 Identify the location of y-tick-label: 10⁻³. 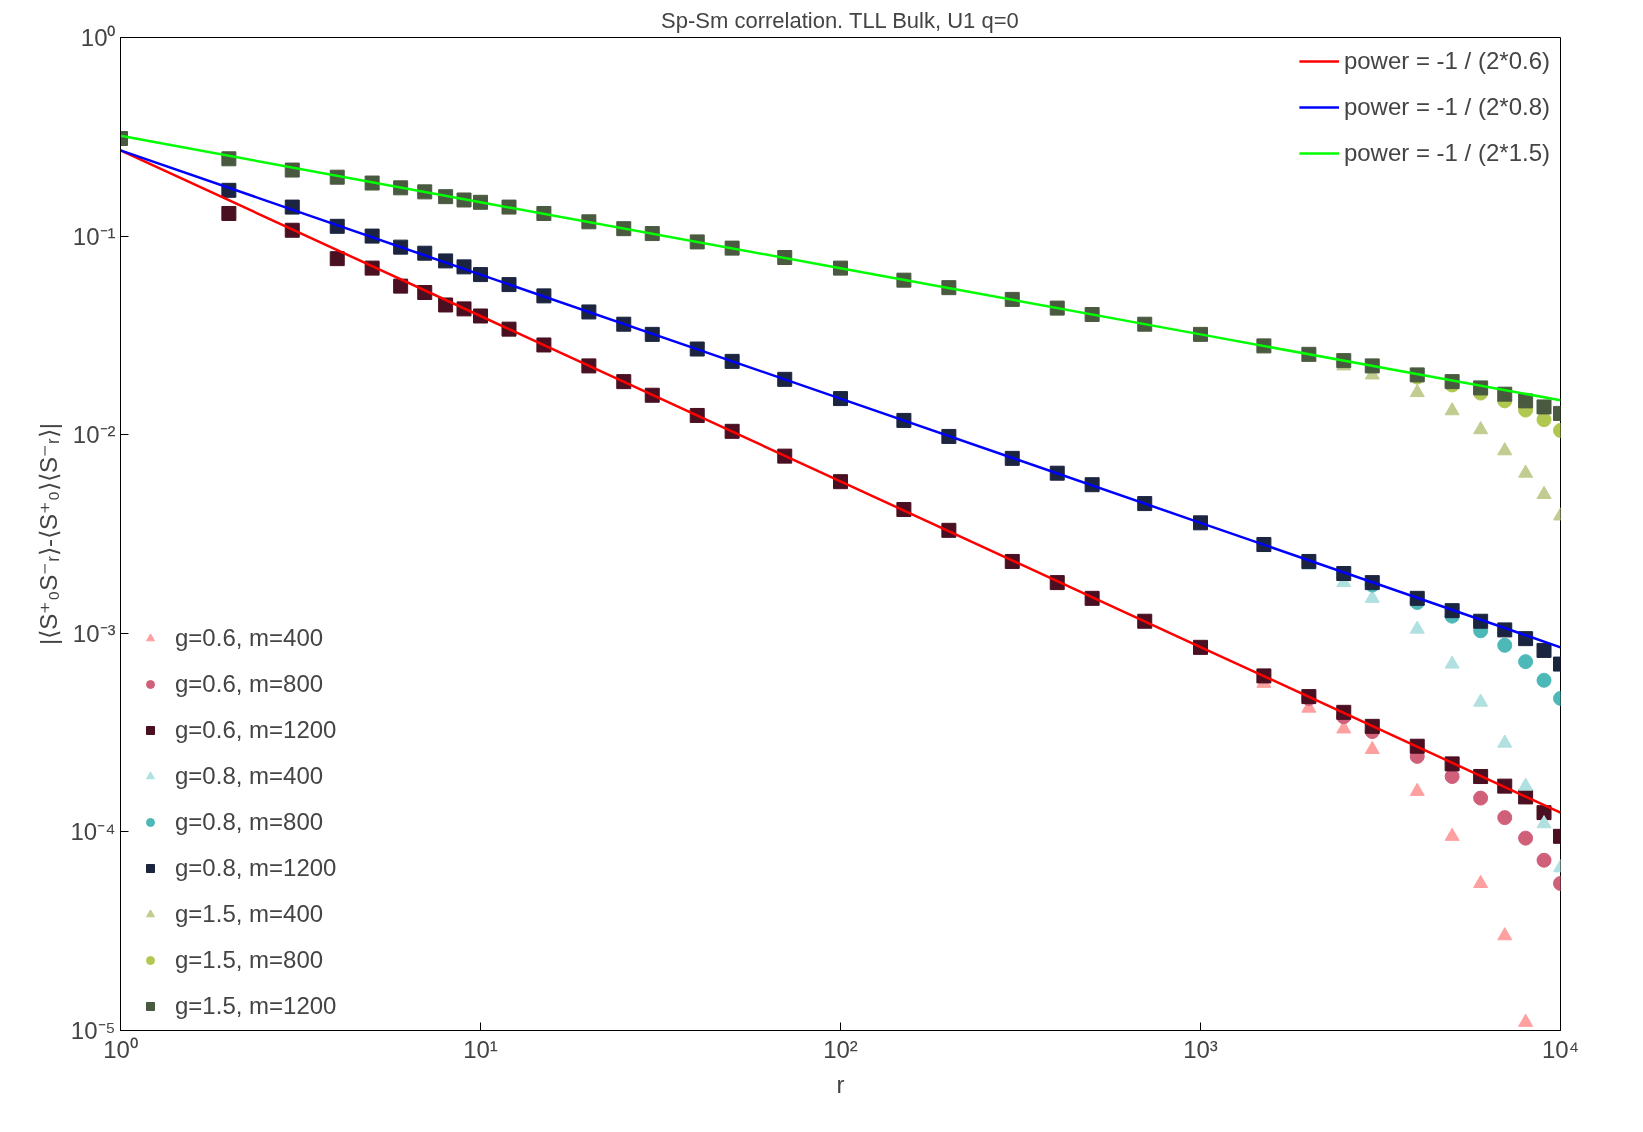
(94, 633).